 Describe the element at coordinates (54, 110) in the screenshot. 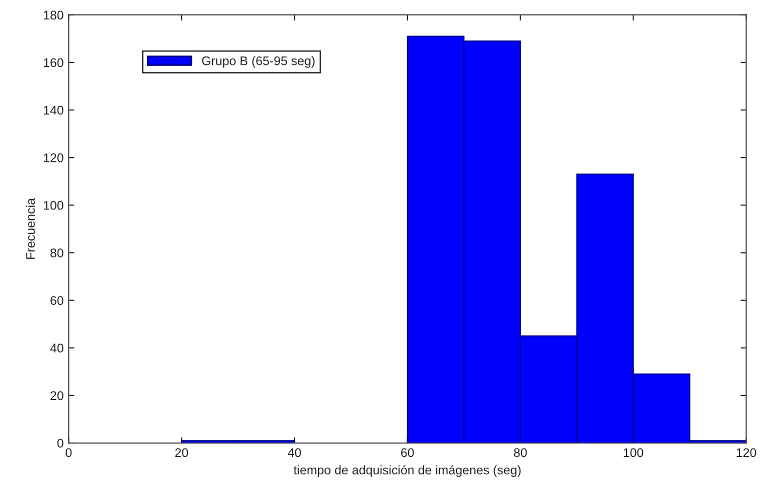

I see `y-tick-label: 140` at that location.